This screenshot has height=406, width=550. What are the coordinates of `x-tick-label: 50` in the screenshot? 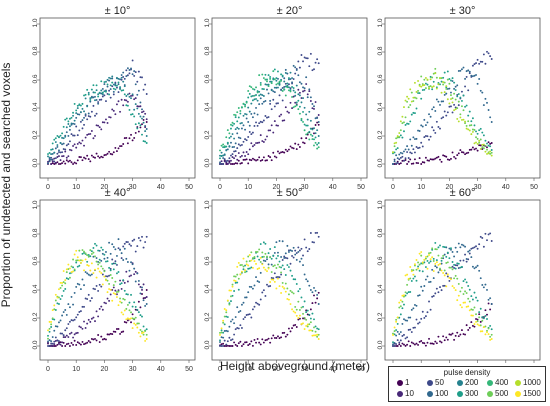 It's located at (189, 187).